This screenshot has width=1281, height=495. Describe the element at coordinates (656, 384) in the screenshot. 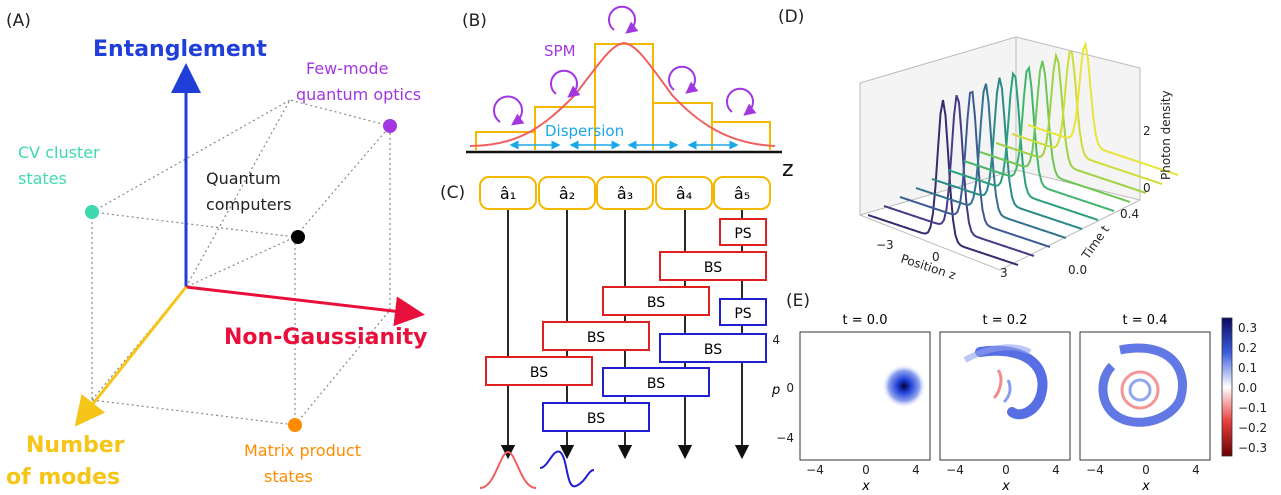

I see `bs-gate-34-blue: BS` at that location.